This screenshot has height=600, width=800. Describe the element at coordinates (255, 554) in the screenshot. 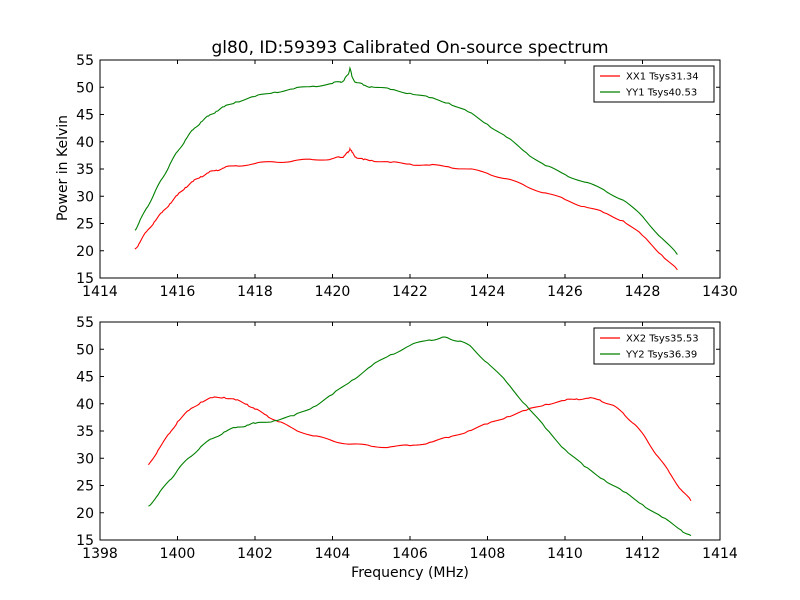

I see `x-tick-label: 1402` at that location.